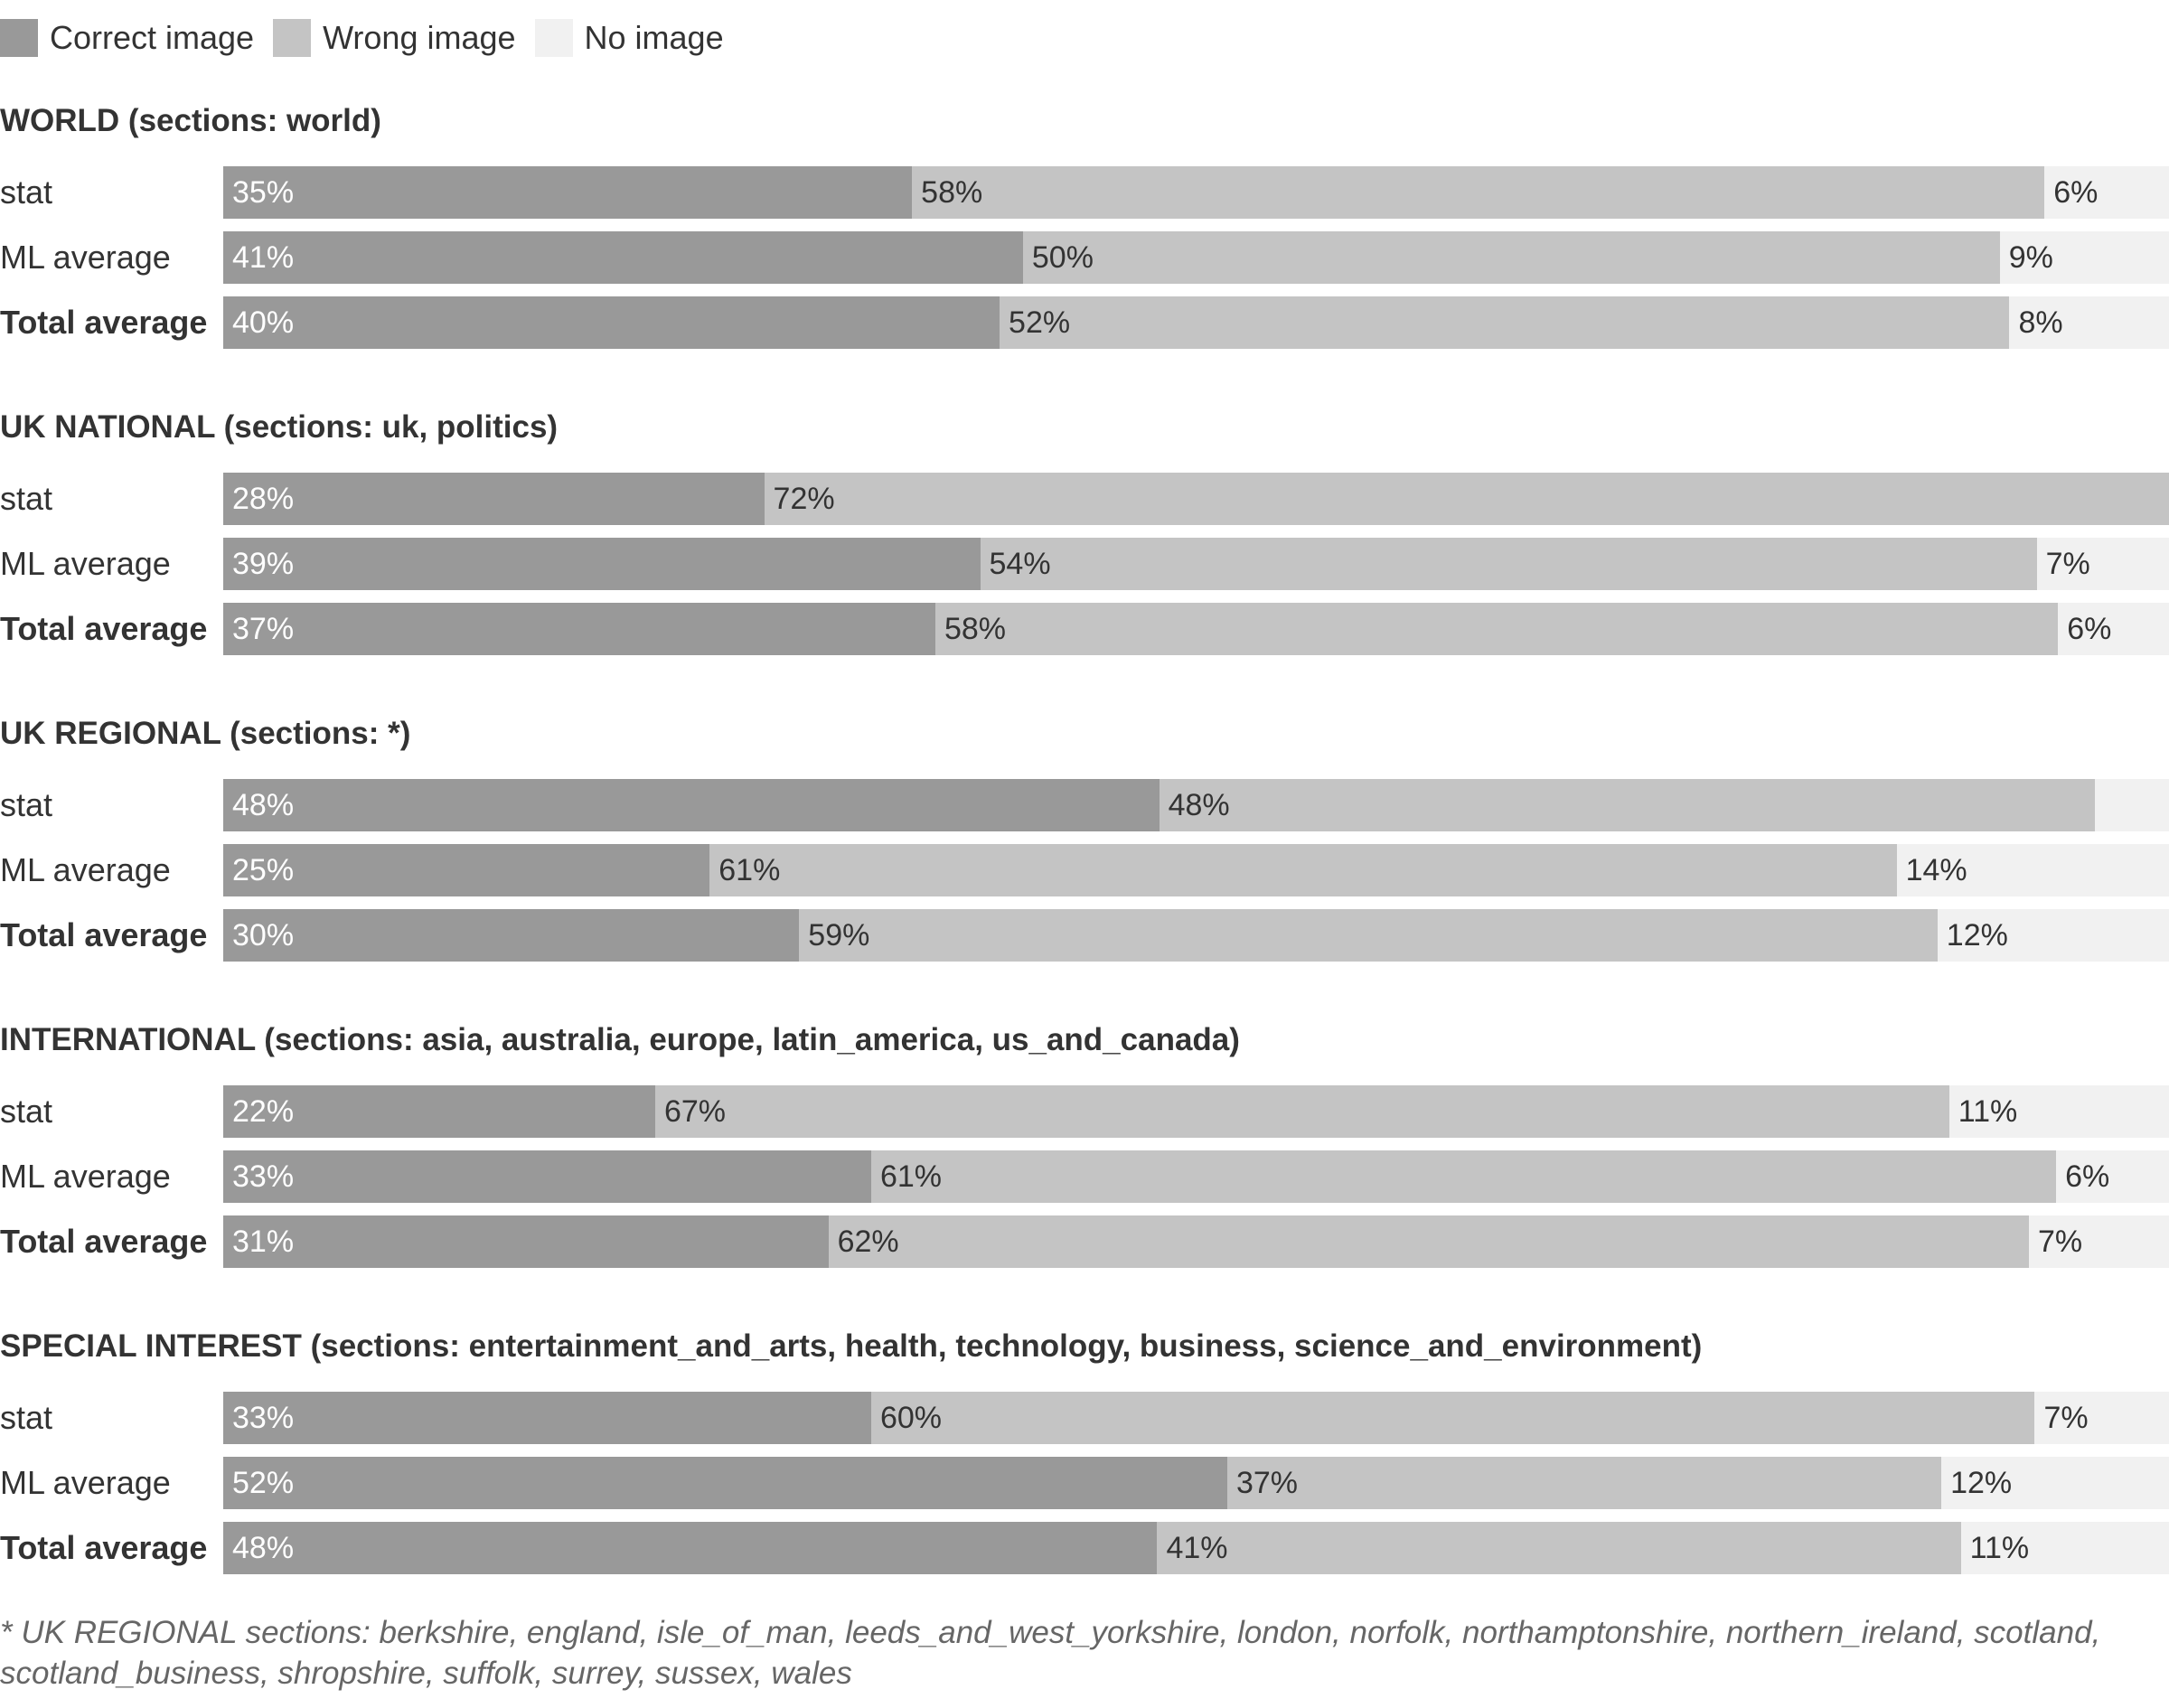 The image size is (2169, 1708). Describe the element at coordinates (804, 499) in the screenshot. I see `data-label-wrong: 72%` at that location.